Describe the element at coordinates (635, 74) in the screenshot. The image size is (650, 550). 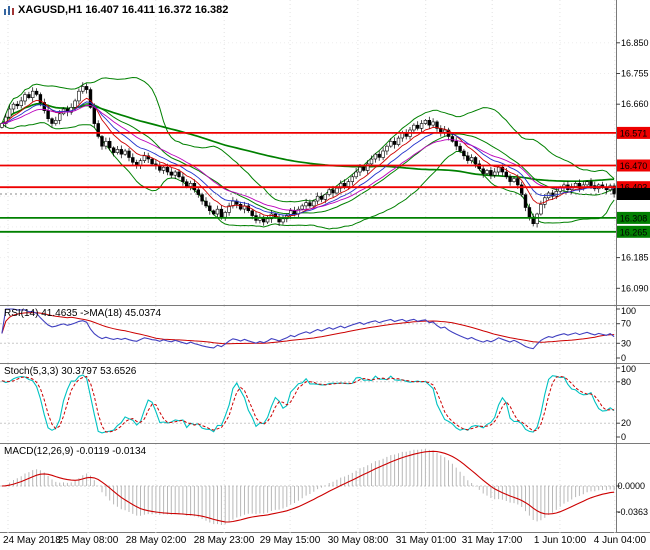
I see `svg-text: 16.755` at that location.